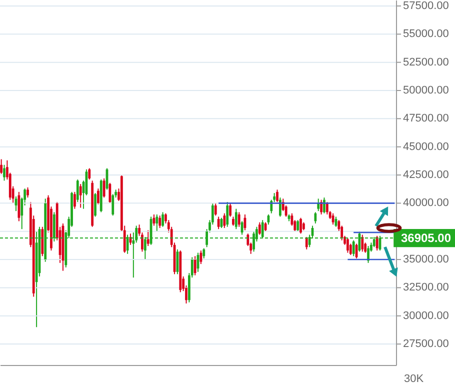  Describe the element at coordinates (426, 260) in the screenshot. I see `y-tick-label: 35000.00` at that location.